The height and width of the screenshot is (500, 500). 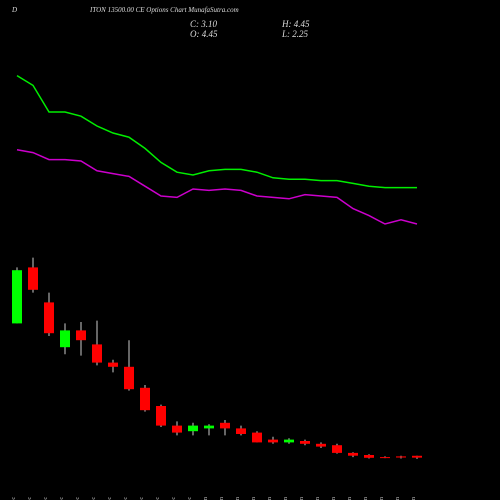 What do you see at coordinates (302, 498) in the screenshot?
I see `x-tick-label: 09 Jan` at bounding box center [302, 498].